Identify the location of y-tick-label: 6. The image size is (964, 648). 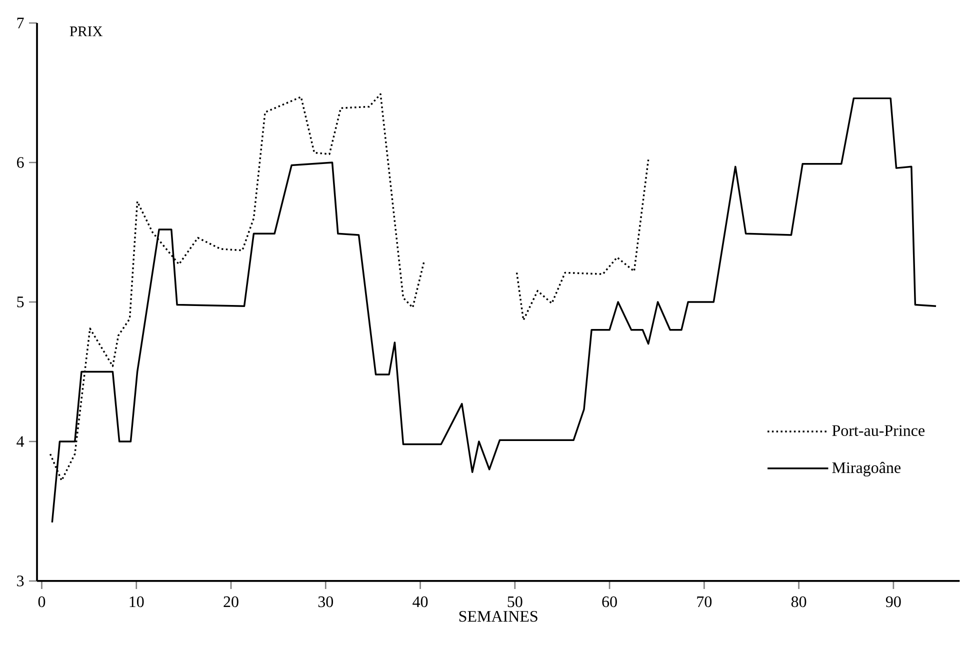
(20, 162).